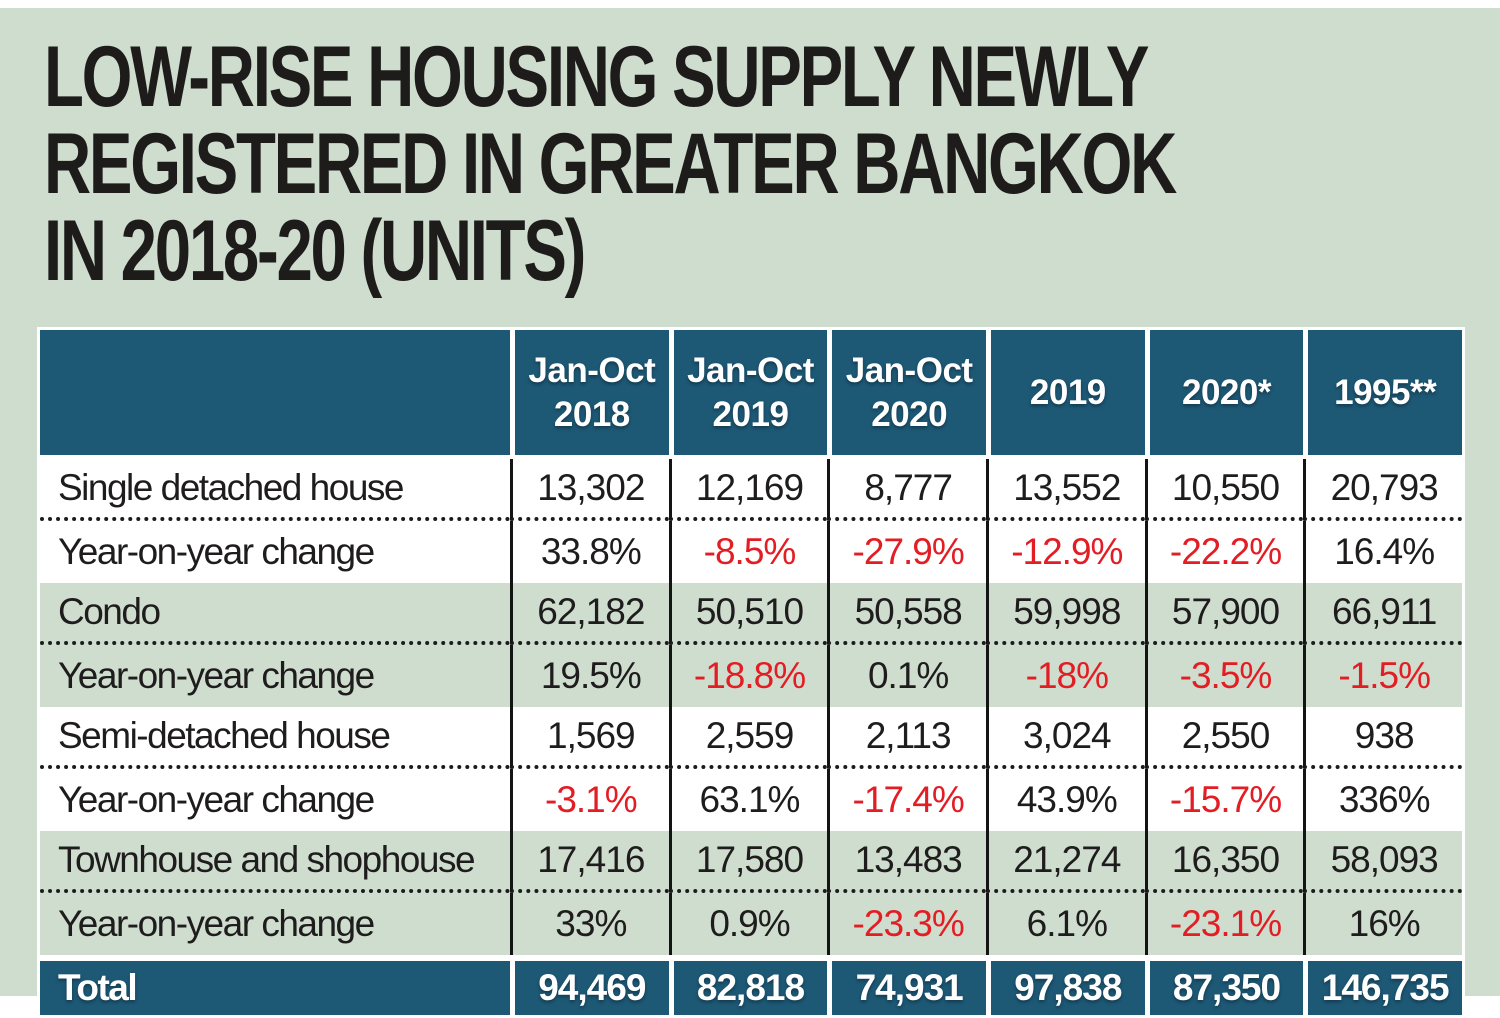 The height and width of the screenshot is (1018, 1500). I want to click on data-cell: 19.5%, so click(589, 676).